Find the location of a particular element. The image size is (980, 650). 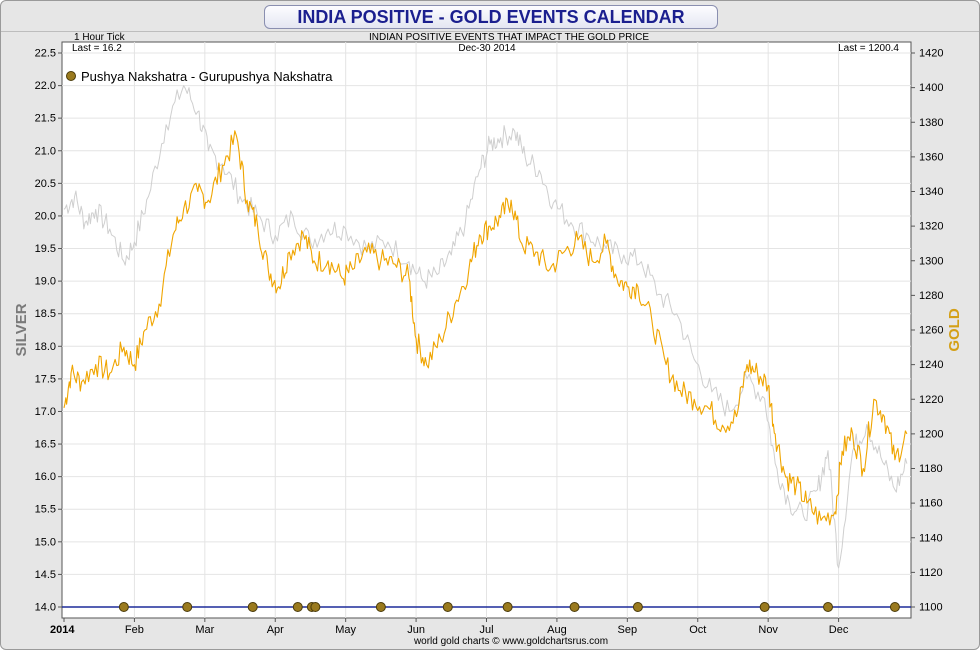

left-tick-label: 15.5 is located at coordinates (45, 510).